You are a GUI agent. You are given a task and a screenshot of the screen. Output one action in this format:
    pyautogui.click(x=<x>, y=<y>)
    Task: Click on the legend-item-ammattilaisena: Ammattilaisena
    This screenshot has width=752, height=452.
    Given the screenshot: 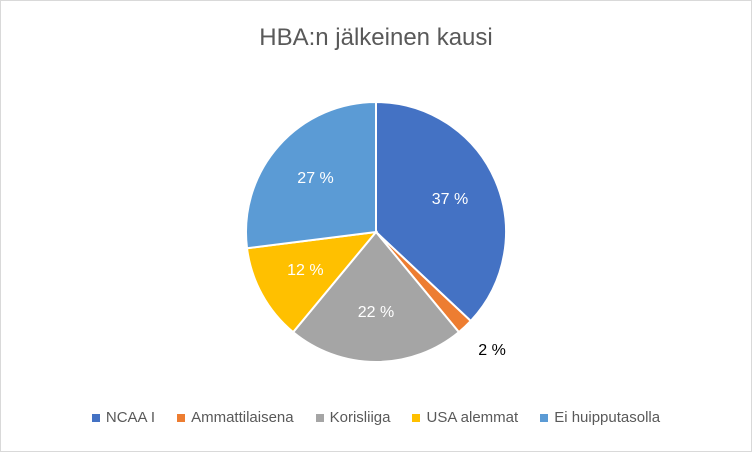 What is the action you would take?
    pyautogui.click(x=235, y=417)
    